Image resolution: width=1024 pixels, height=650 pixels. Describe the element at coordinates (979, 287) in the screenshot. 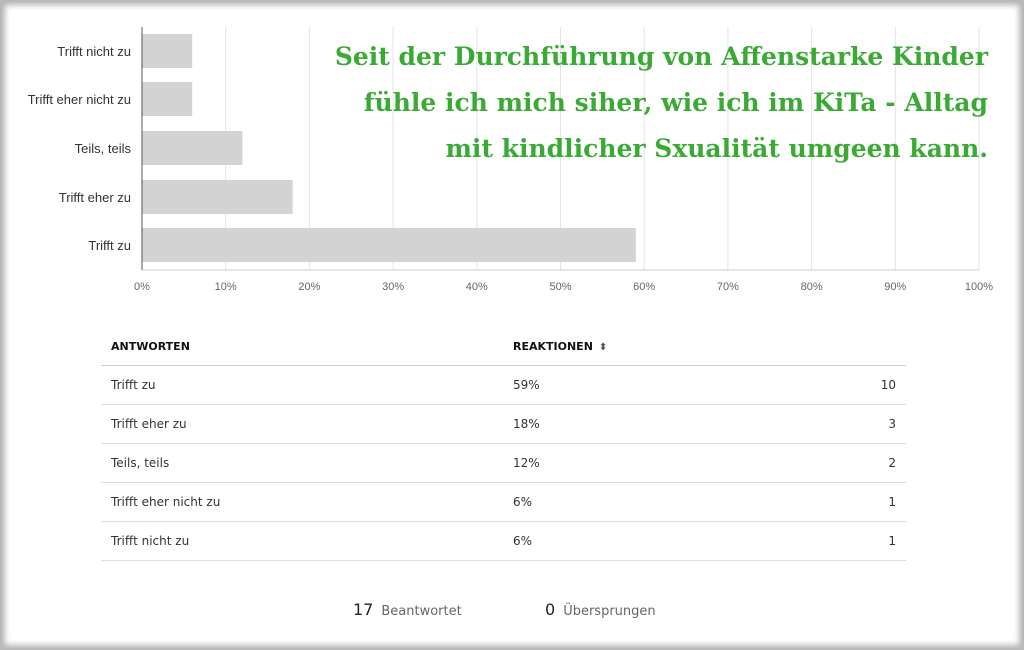

I see `x-tick-label: 100%` at that location.